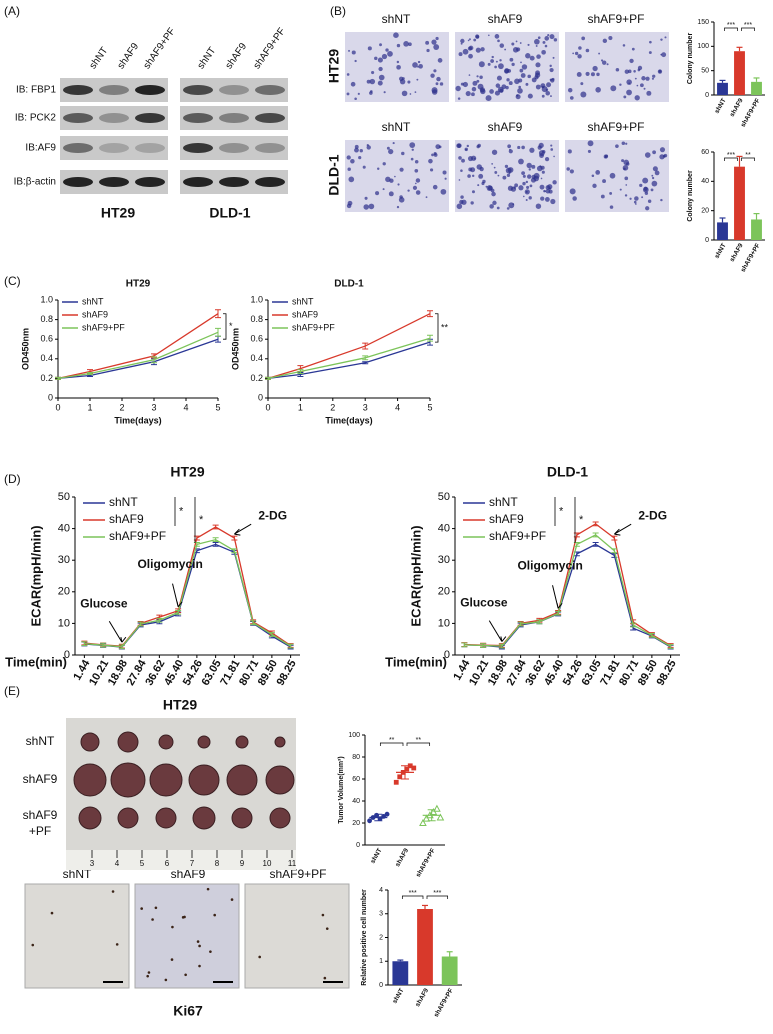  Describe the element at coordinates (217, 407) in the screenshot. I see `x-tick-label: 5` at that location.